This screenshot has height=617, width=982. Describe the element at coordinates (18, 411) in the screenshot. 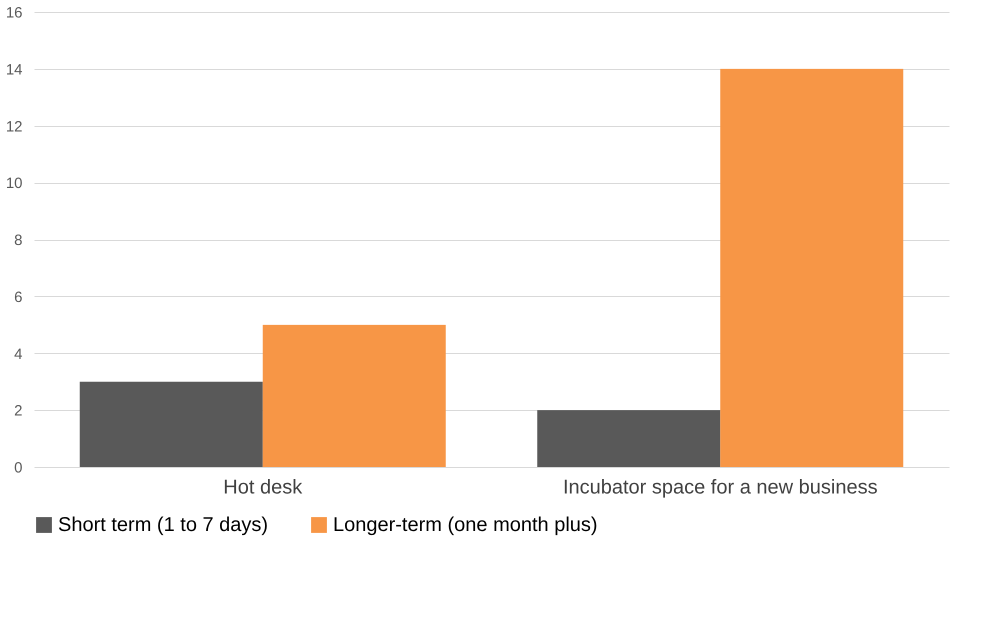

I see `y-tick-label: 2` at that location.